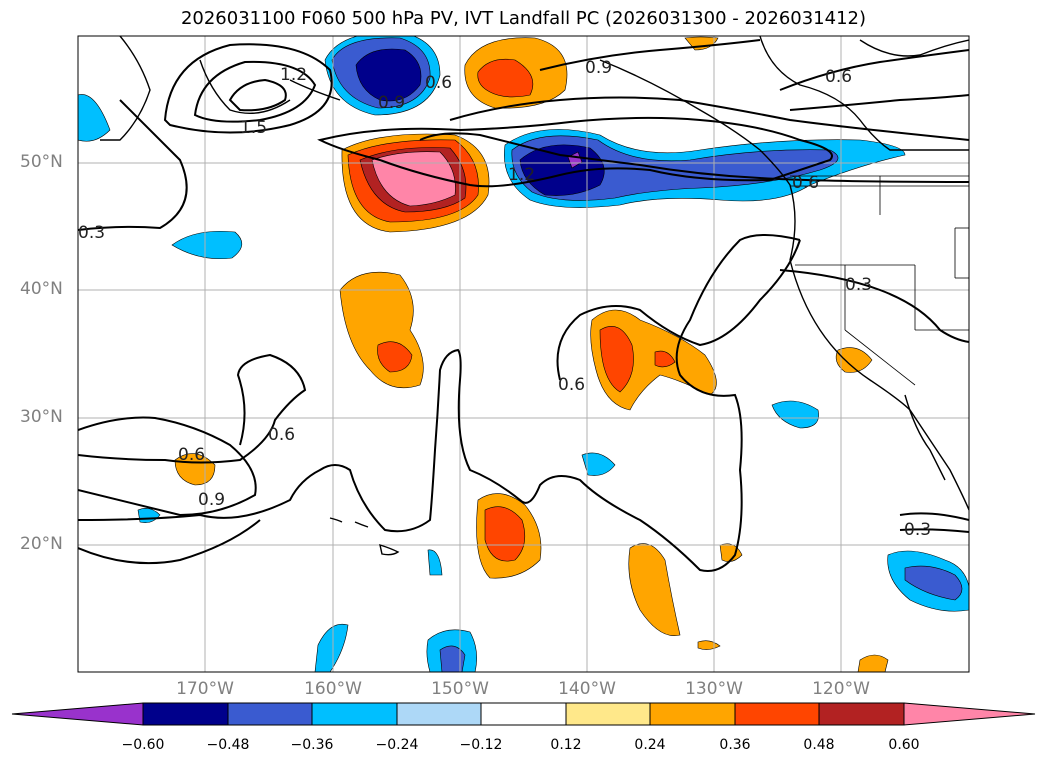  I want to click on shade-blob-neg-east, so click(795, 414).